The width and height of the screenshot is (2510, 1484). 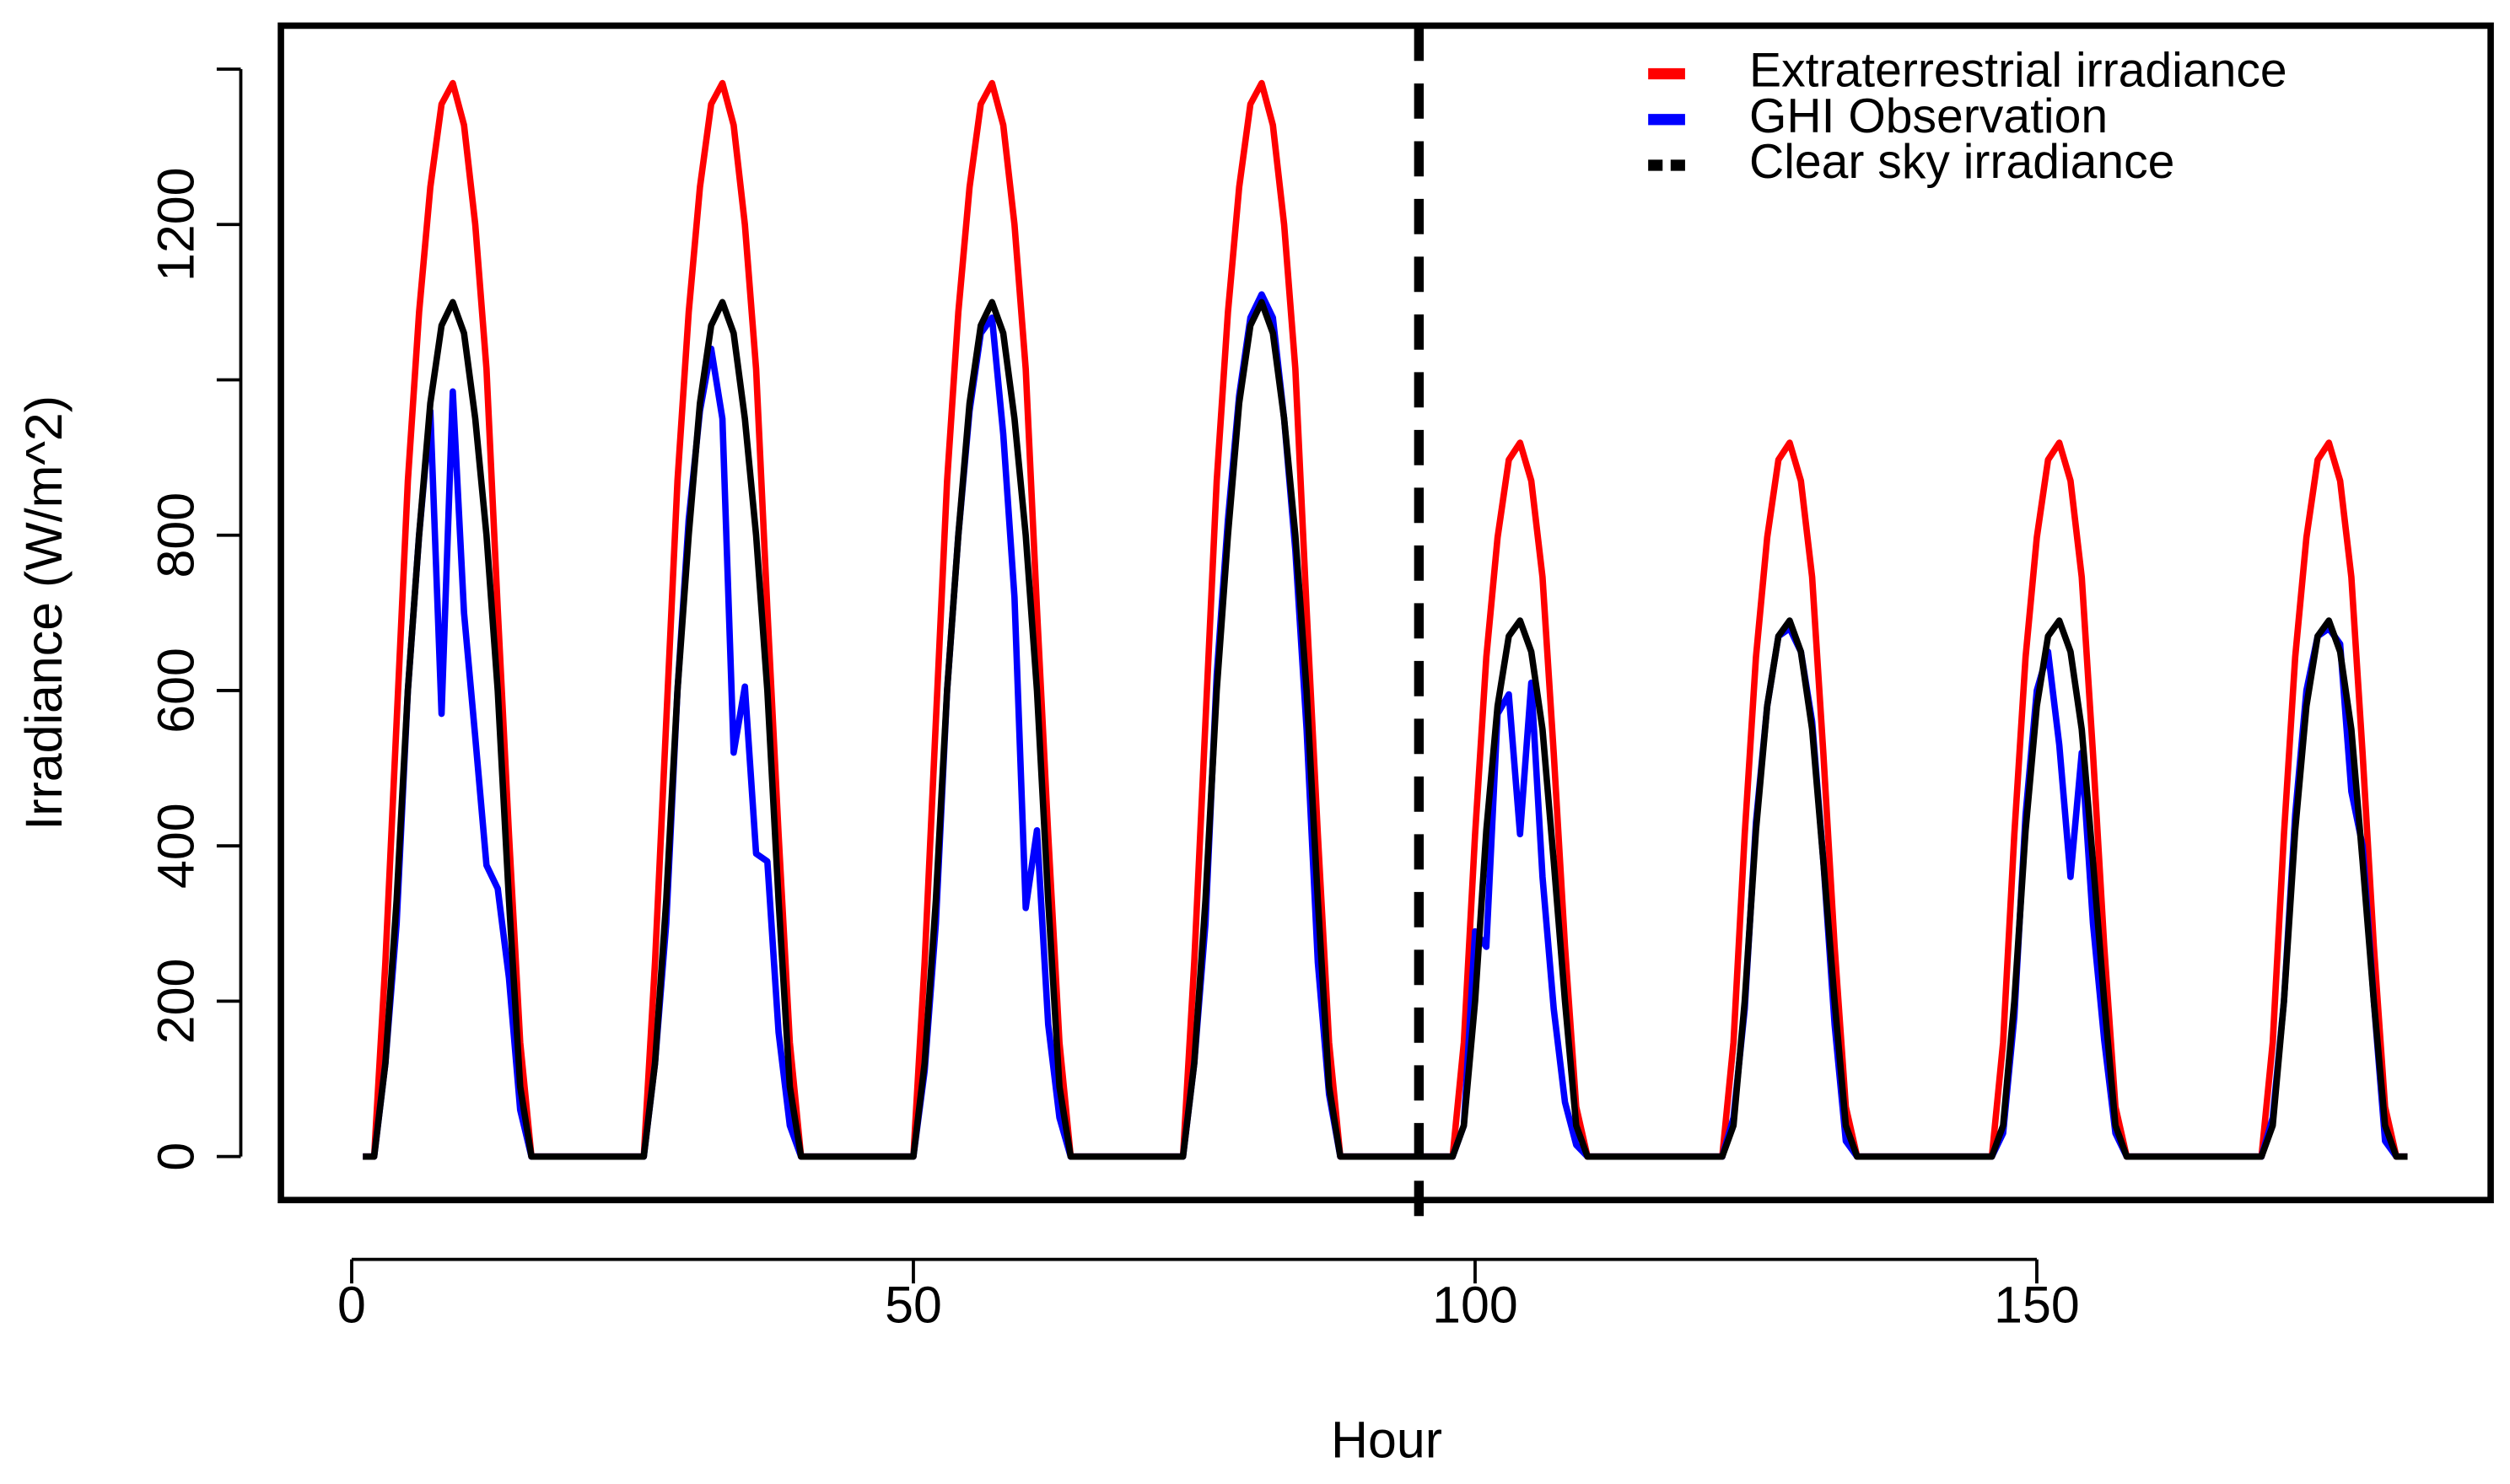 I want to click on y-tick-label: 1200, so click(x=175, y=225).